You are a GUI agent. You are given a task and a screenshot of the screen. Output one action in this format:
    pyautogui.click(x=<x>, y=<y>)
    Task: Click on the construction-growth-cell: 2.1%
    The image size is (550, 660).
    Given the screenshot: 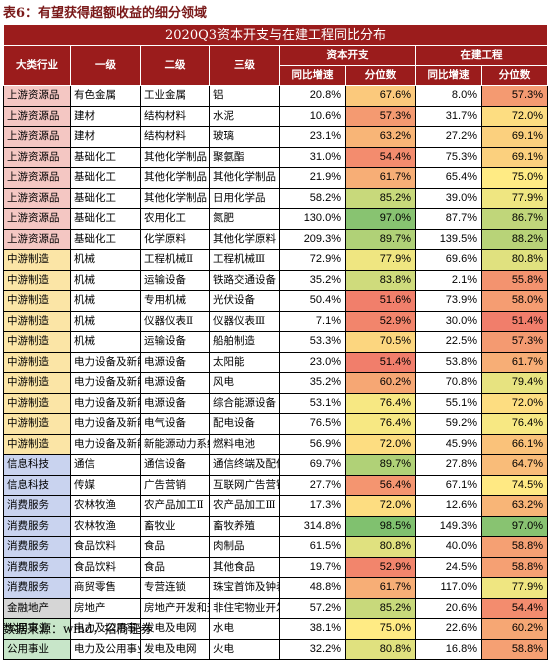 What is the action you would take?
    pyautogui.click(x=448, y=280)
    